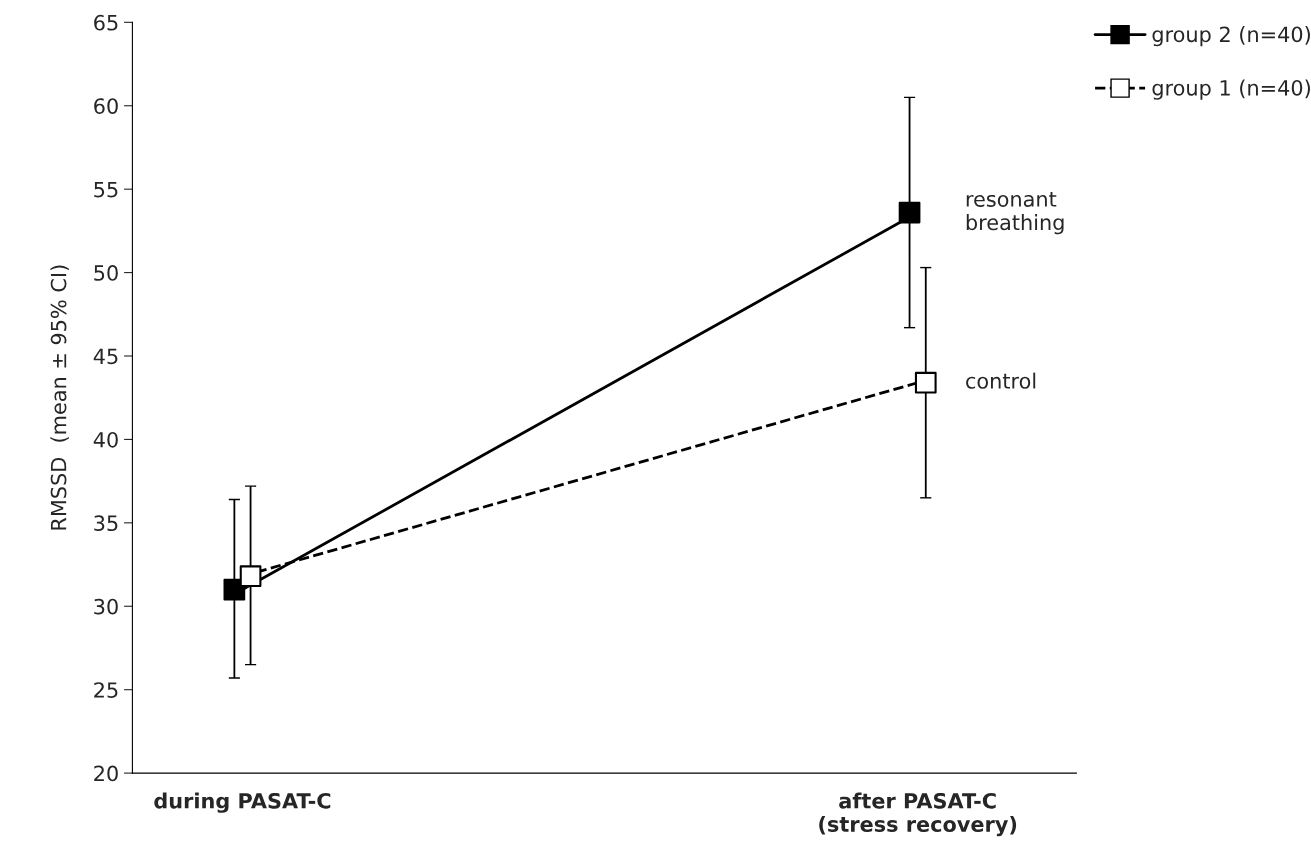 The image size is (1311, 859). What do you see at coordinates (918, 814) in the screenshot?
I see `x-tick-label: after PASAT-C (stress recovery)` at bounding box center [918, 814].